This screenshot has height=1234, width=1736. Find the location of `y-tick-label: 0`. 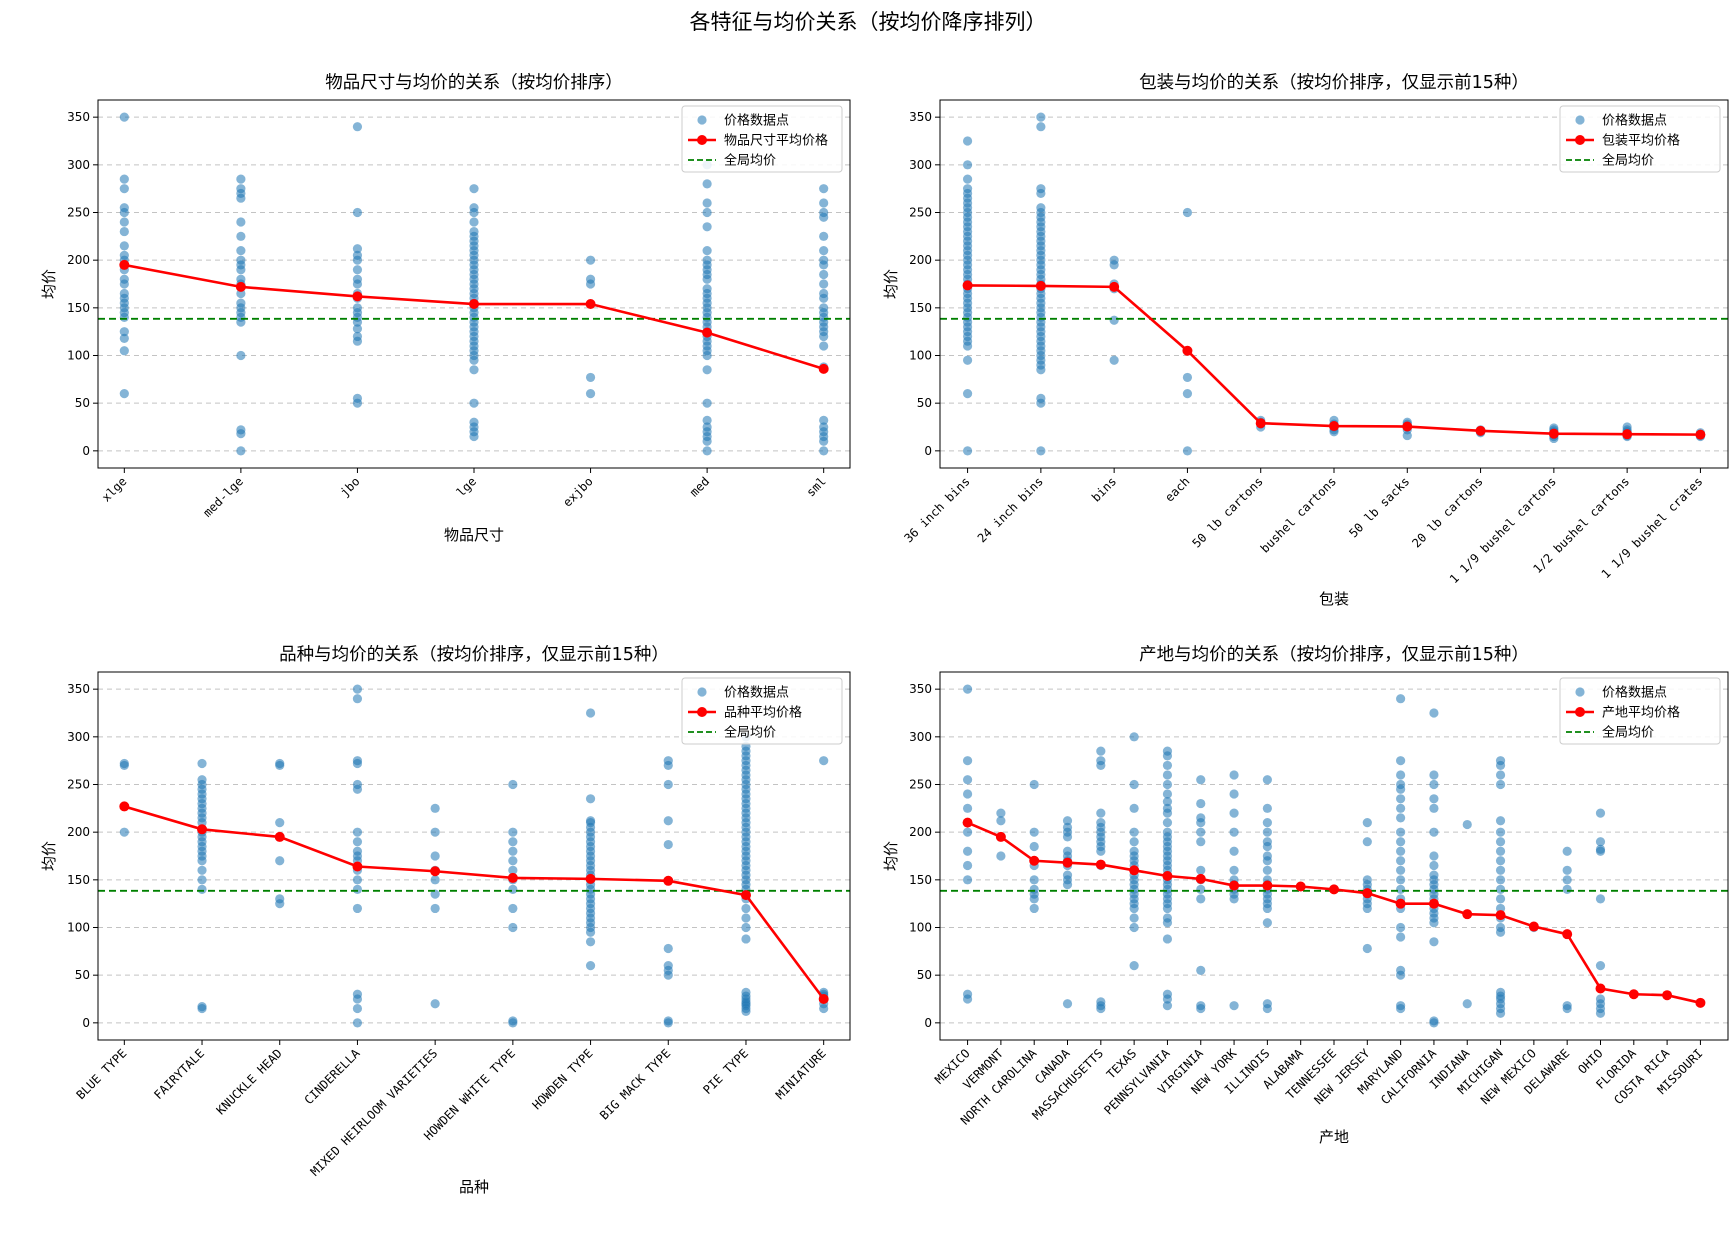

y-tick-label: 0 is located at coordinates (86, 451).